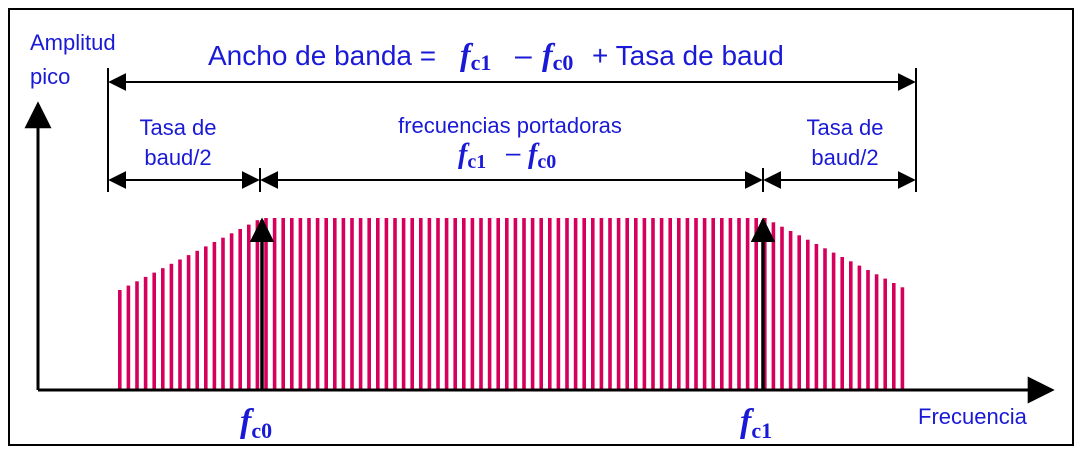 This screenshot has height=454, width=1084. I want to click on carrier-minus: –, so click(513, 152).